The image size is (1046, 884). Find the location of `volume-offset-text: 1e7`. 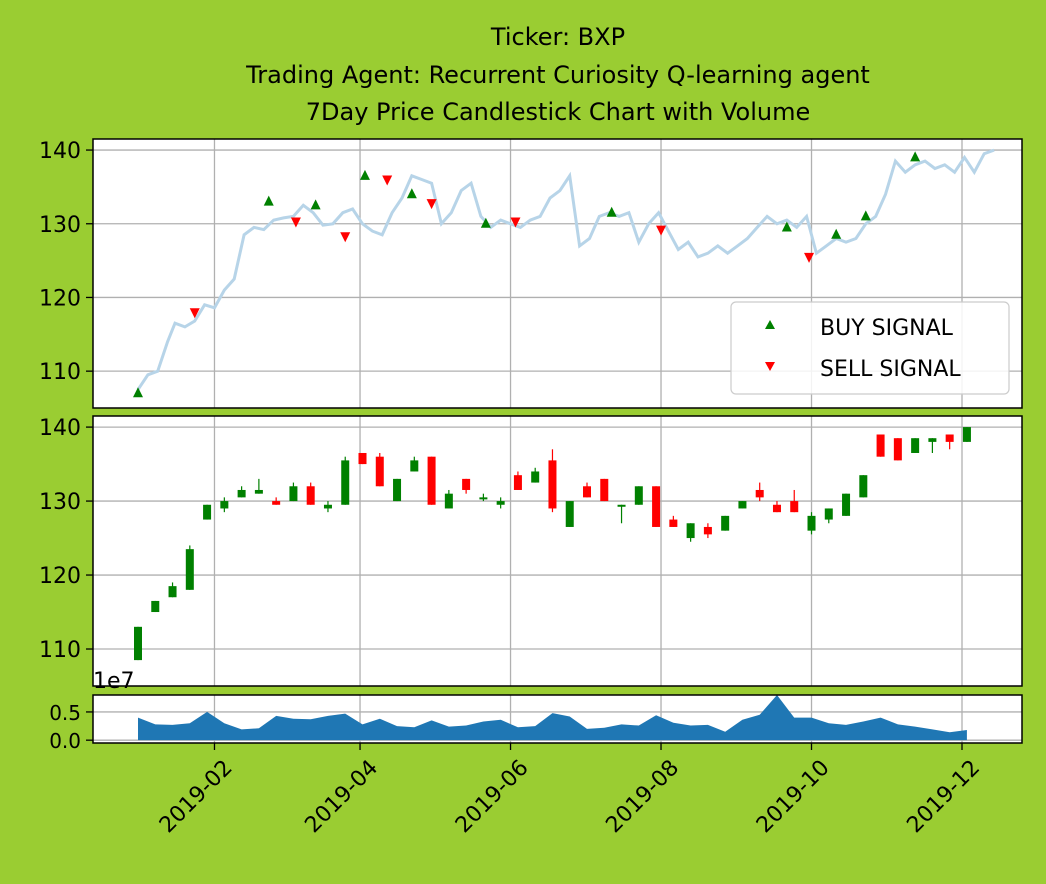

volume-offset-text: 1e7 is located at coordinates (114, 681).